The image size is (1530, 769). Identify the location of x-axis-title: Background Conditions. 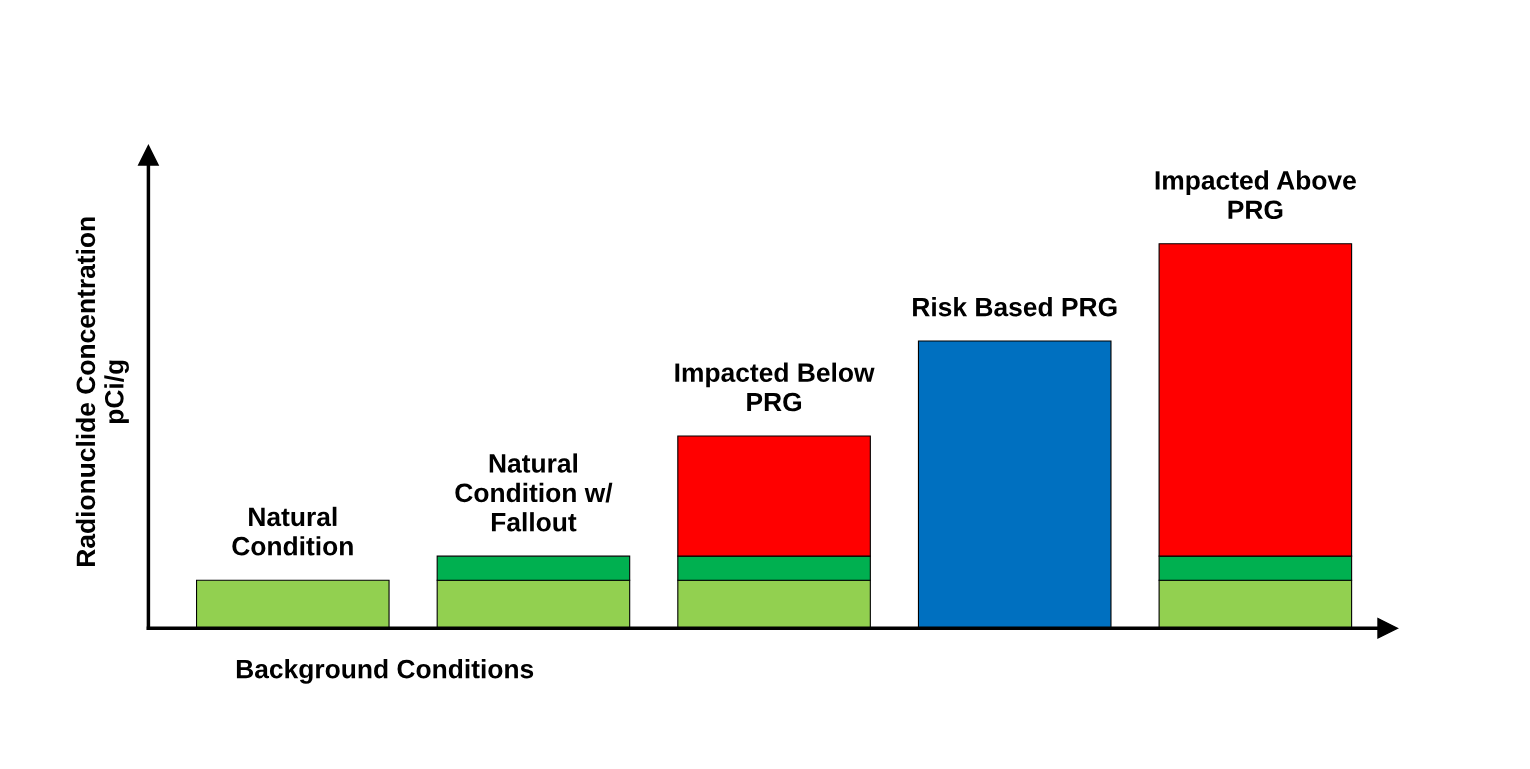
(385, 671).